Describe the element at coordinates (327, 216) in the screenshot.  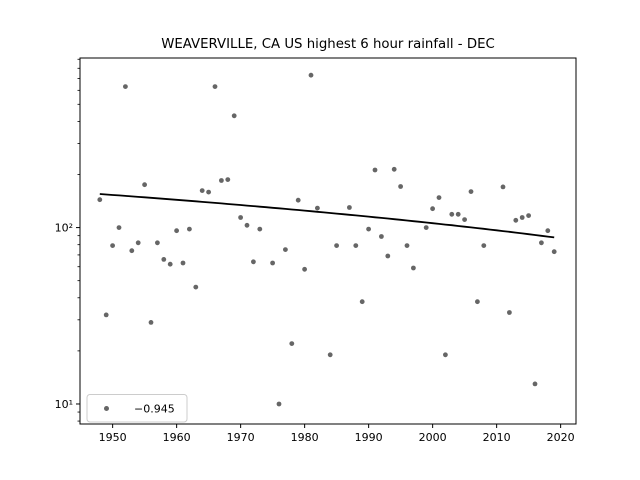
I see `trend-line` at that location.